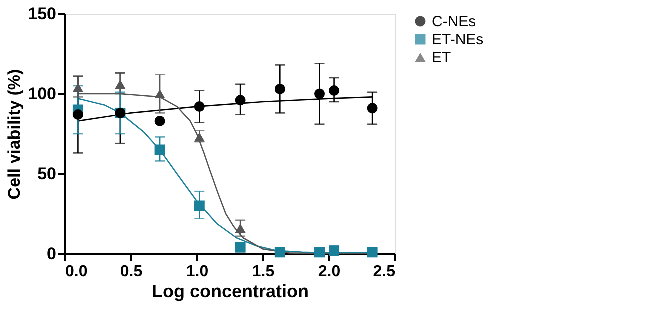  I want to click on x-tick-label: 2.0, so click(329, 272).